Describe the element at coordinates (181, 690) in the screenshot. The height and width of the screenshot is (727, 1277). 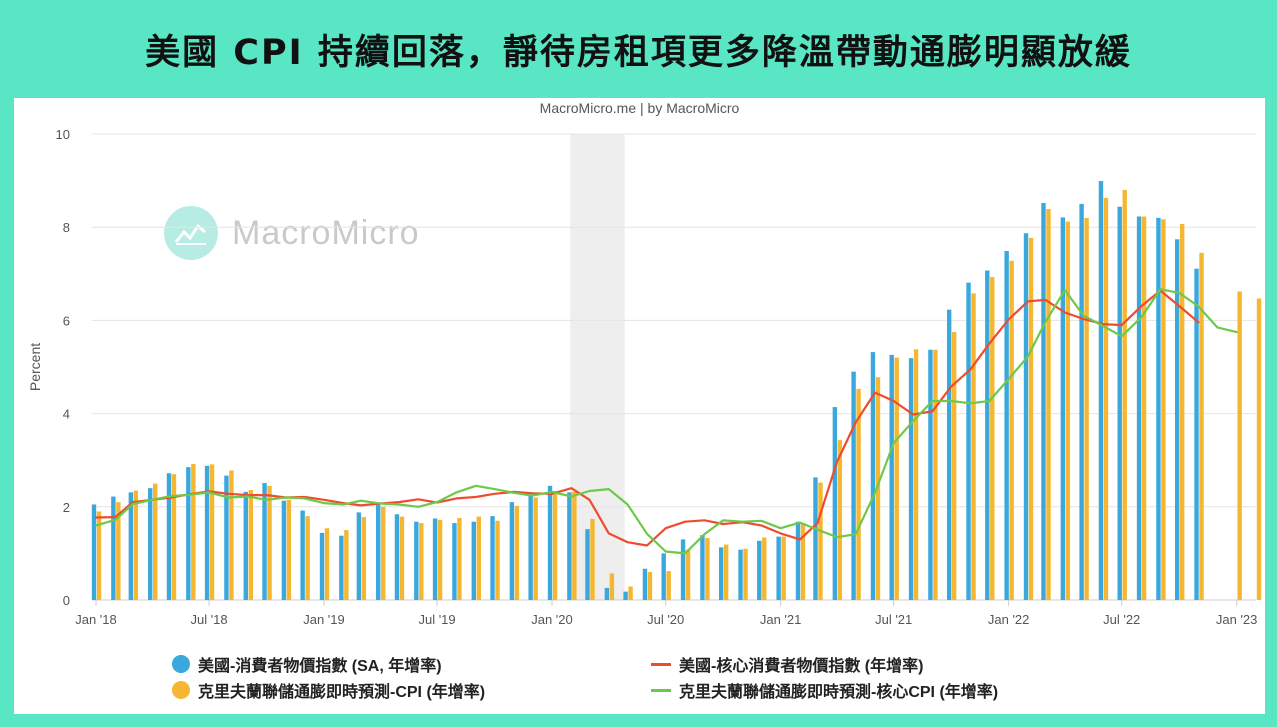
I see `legend-cleveland-cpi-swatch` at that location.